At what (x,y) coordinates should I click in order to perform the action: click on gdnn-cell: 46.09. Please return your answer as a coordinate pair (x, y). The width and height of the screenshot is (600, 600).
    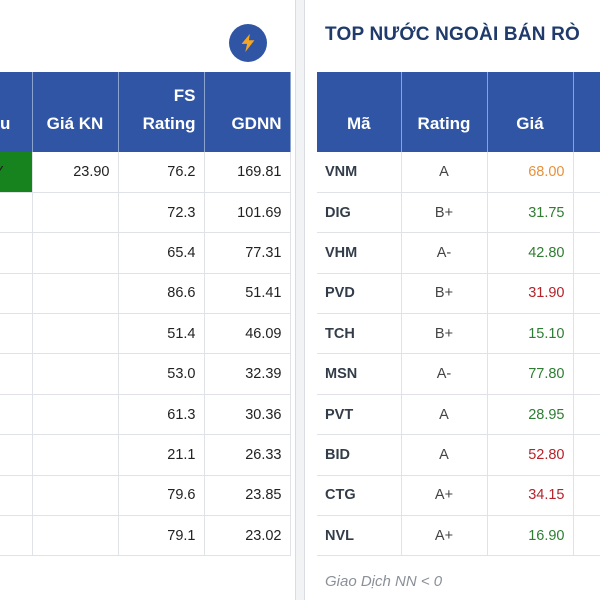
    Looking at the image, I should click on (247, 334).